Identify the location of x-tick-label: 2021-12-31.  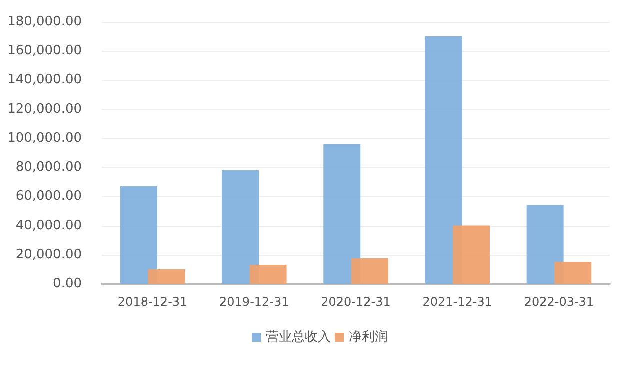
(457, 302).